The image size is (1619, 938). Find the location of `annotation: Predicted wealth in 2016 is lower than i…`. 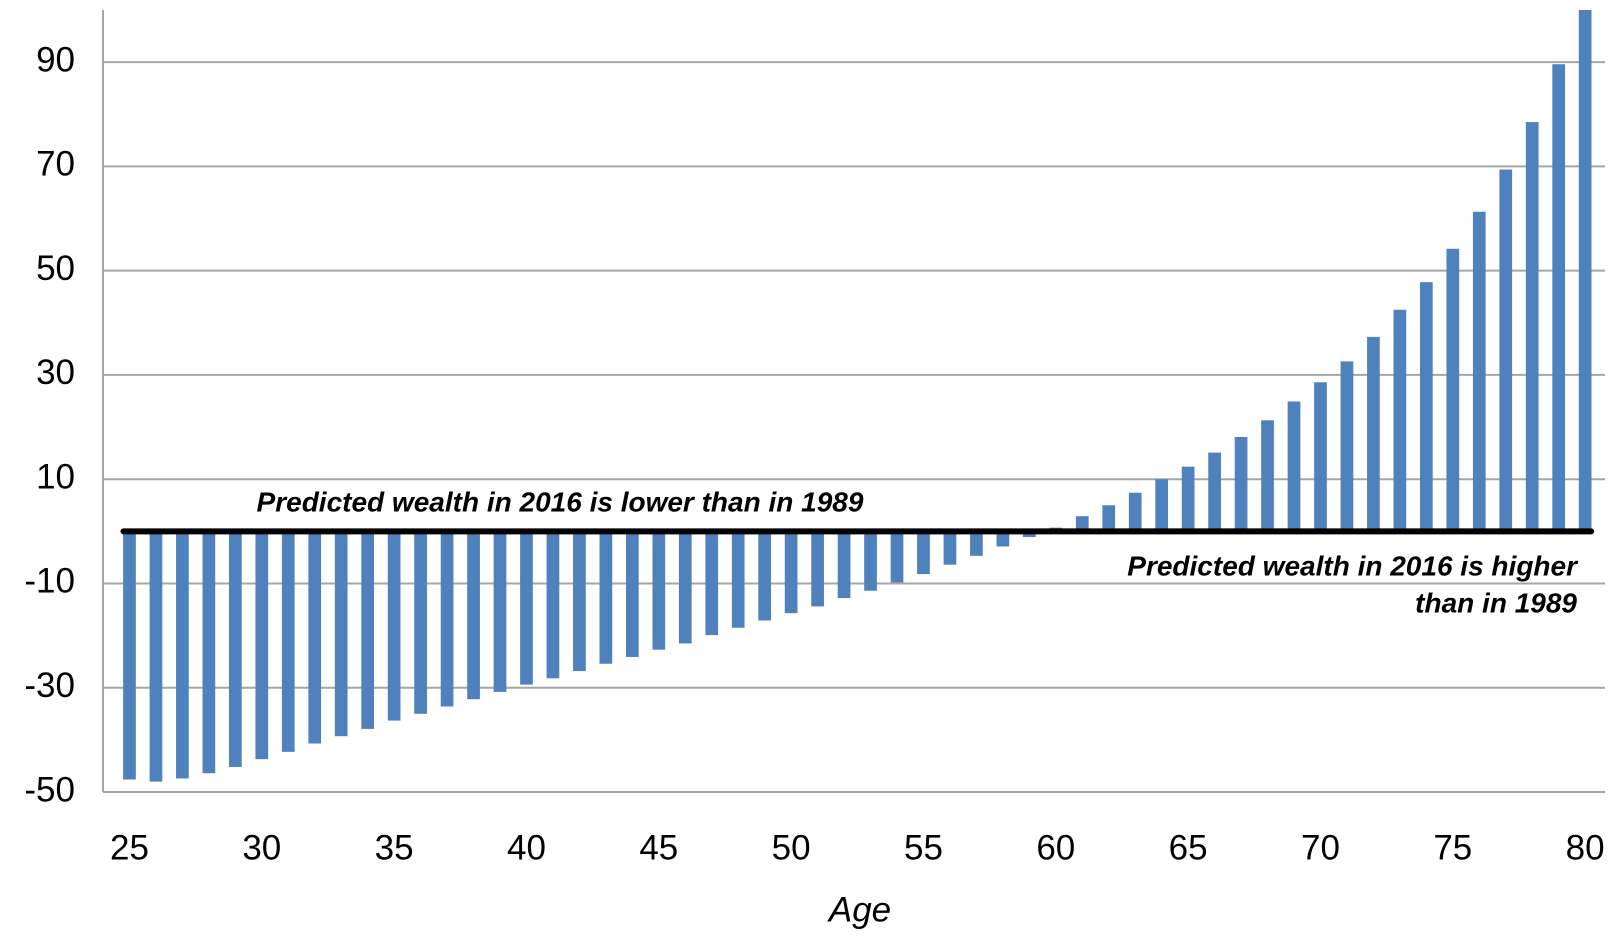

annotation: Predicted wealth in 2016 is lower than i… is located at coordinates (560, 501).